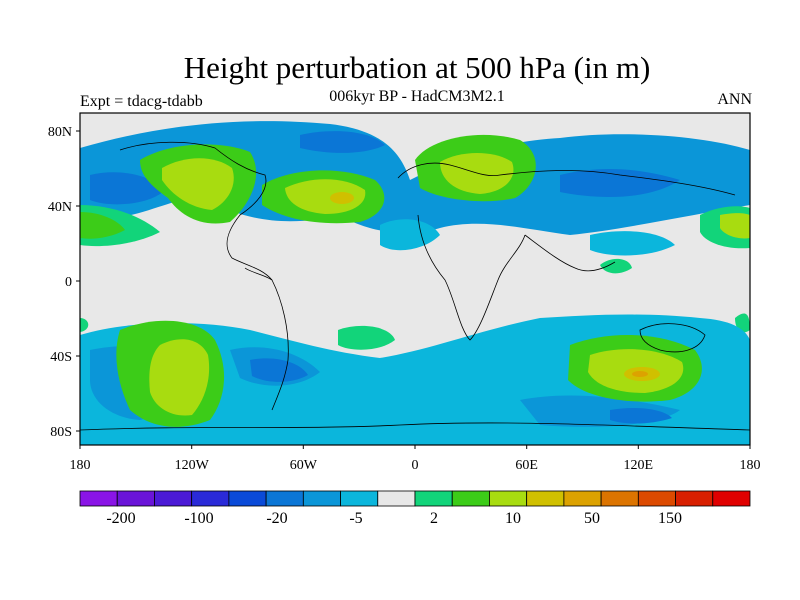  What do you see at coordinates (61, 357) in the screenshot?
I see `lat-label: 40S` at bounding box center [61, 357].